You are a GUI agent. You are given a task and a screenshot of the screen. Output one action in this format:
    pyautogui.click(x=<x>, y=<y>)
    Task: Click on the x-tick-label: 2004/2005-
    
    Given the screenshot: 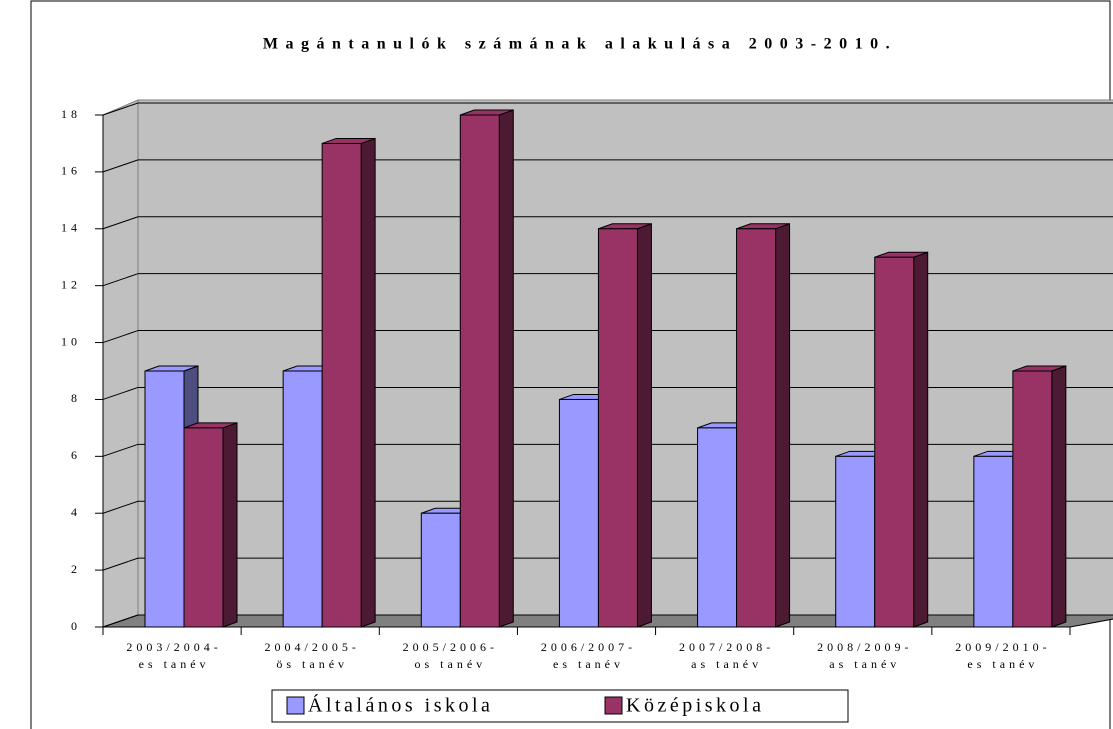 What is the action you would take?
    pyautogui.click(x=312, y=647)
    